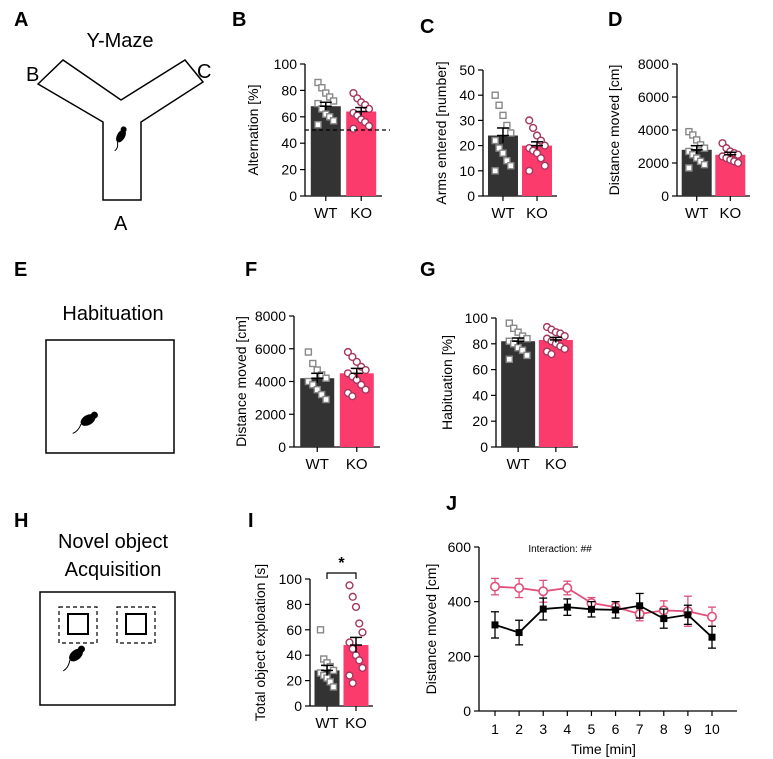 This screenshot has width=773, height=759. Describe the element at coordinates (640, 729) in the screenshot. I see `x-tick-label: 7` at that location.